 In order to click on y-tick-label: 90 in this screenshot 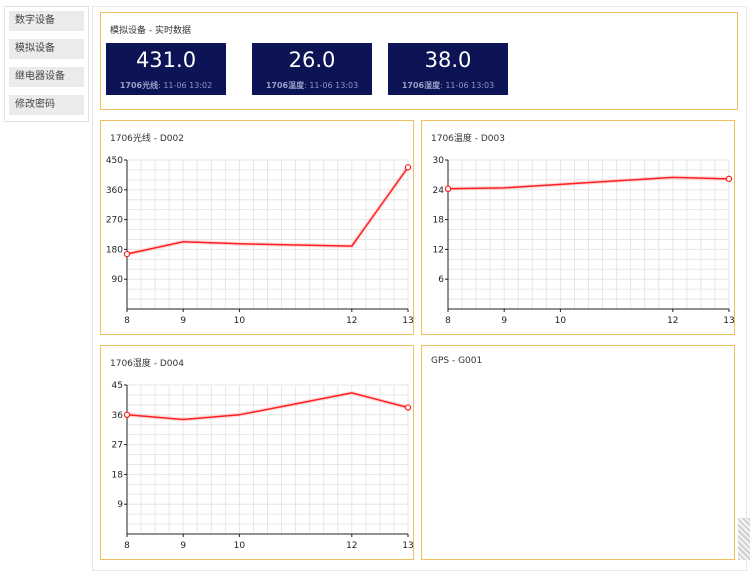, I will do `click(118, 280)`.